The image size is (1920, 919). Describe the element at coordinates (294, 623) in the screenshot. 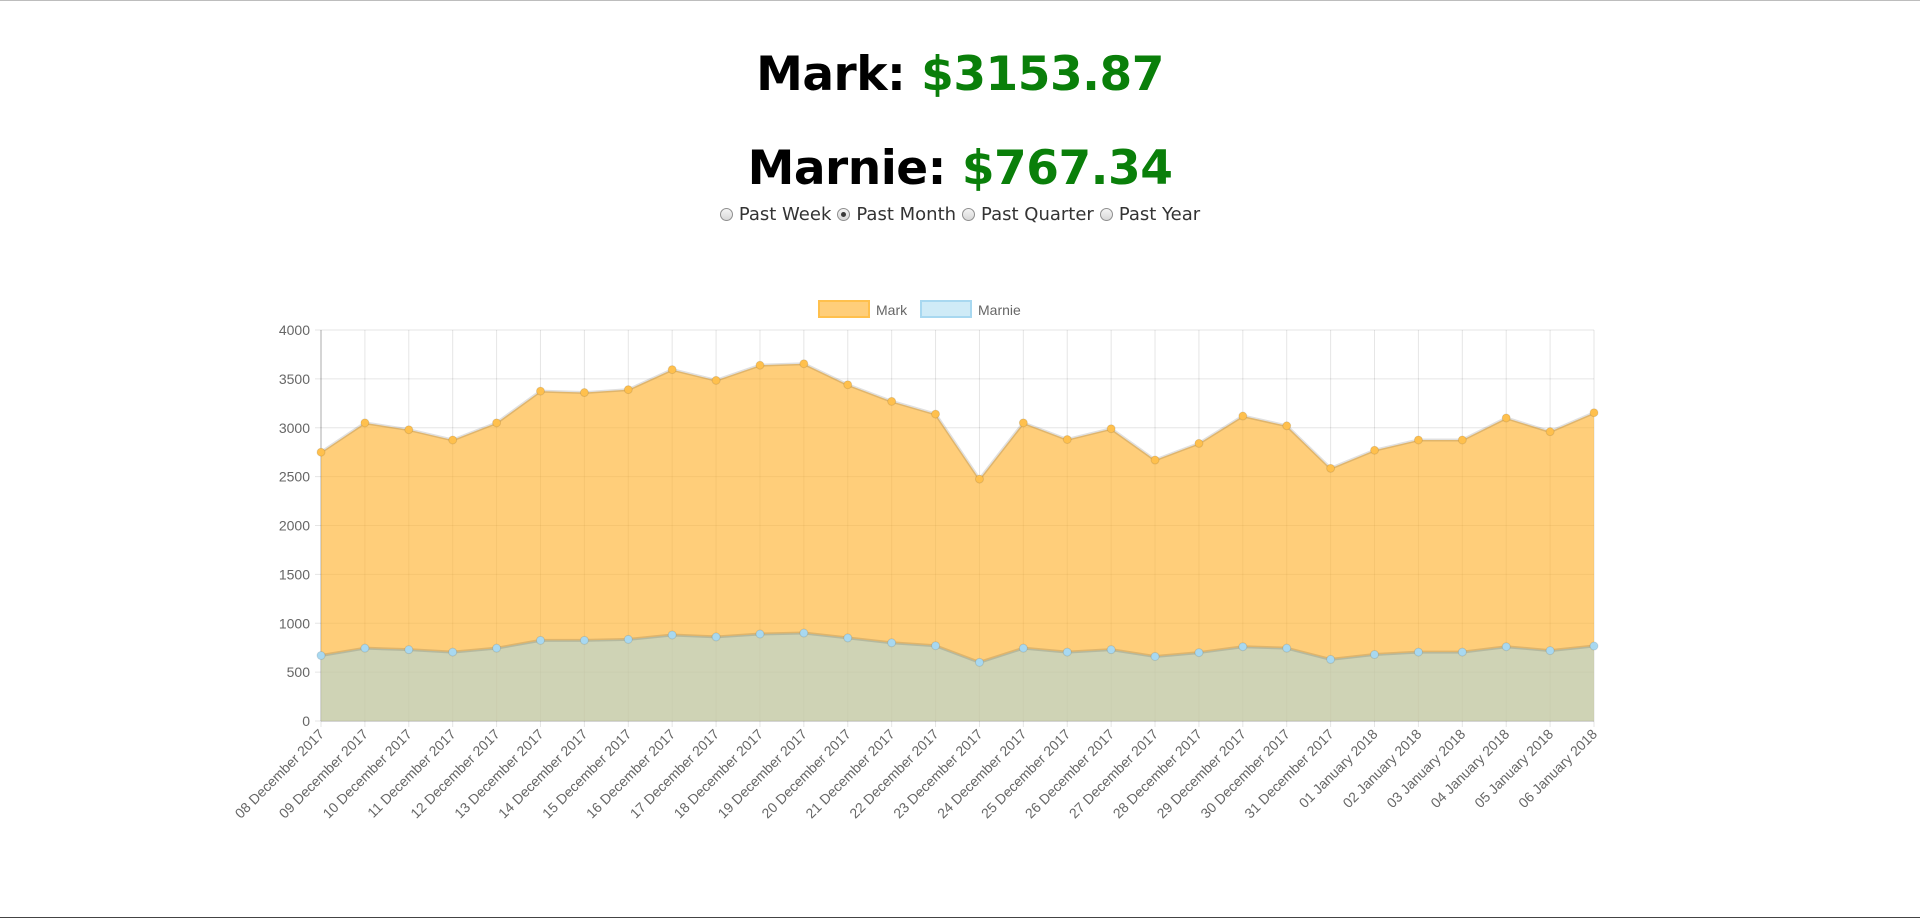

I see `y-tick-label: 1000` at that location.